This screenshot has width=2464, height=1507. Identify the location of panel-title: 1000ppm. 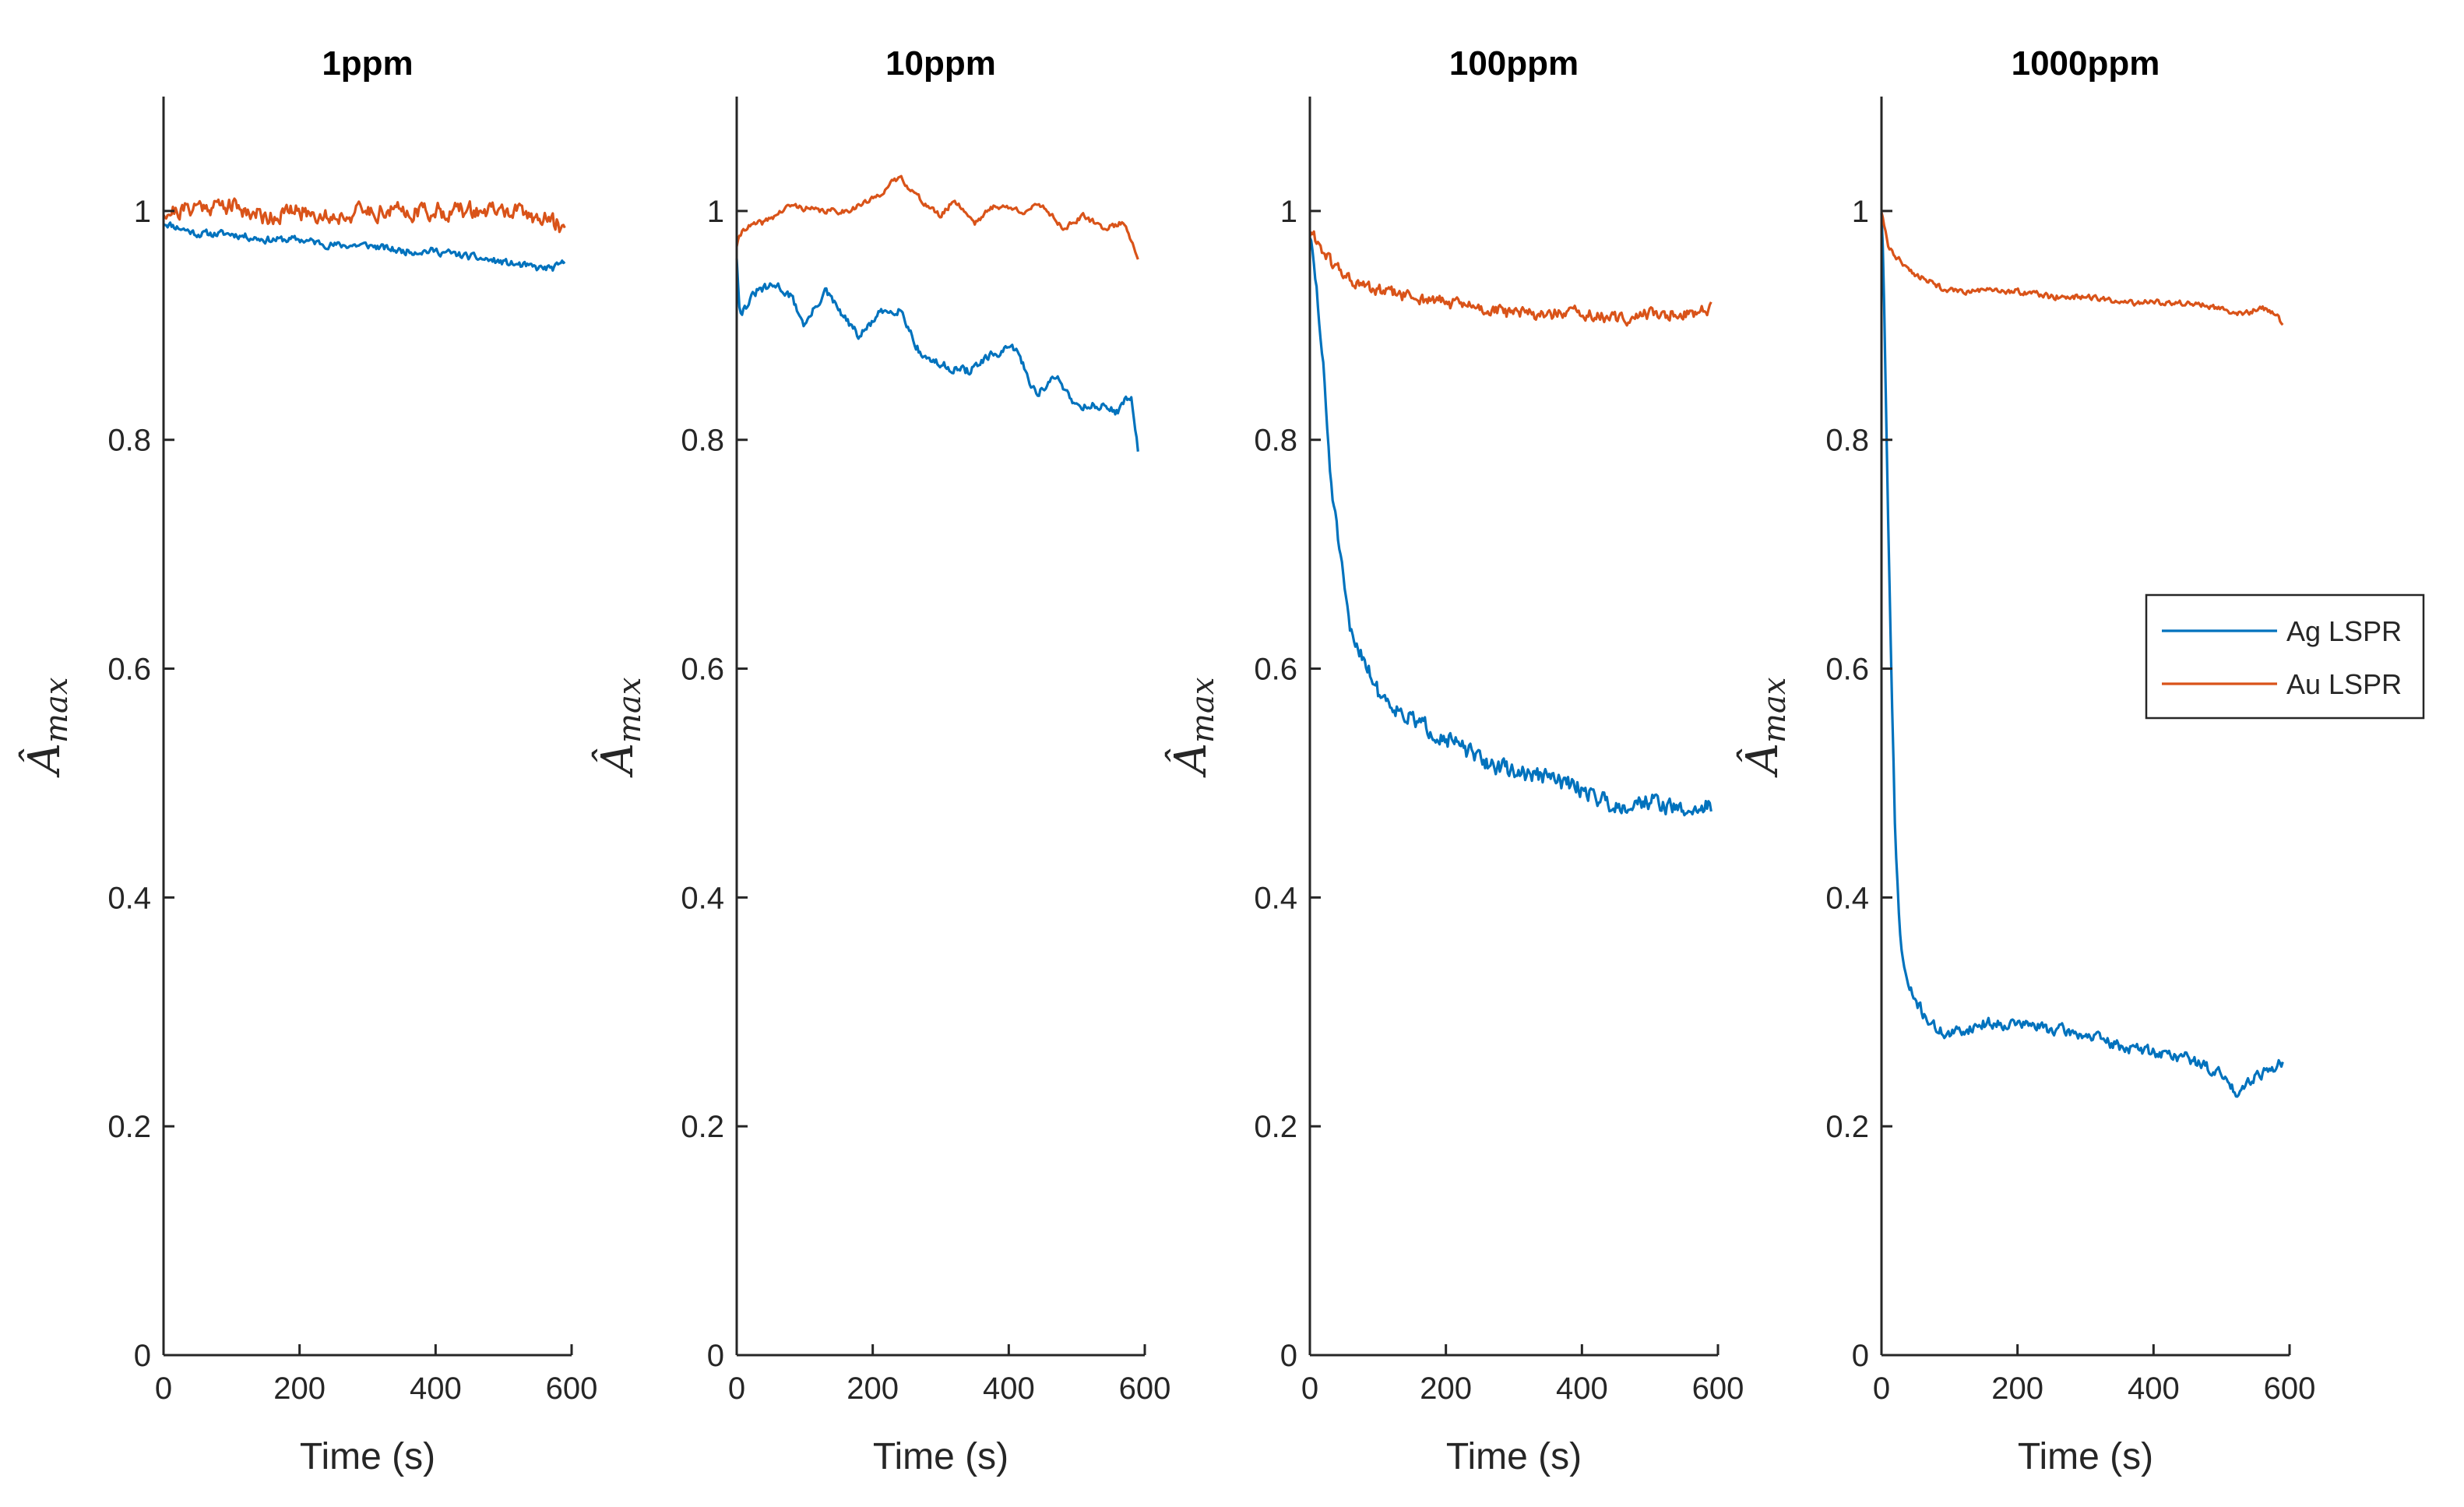
(2086, 63).